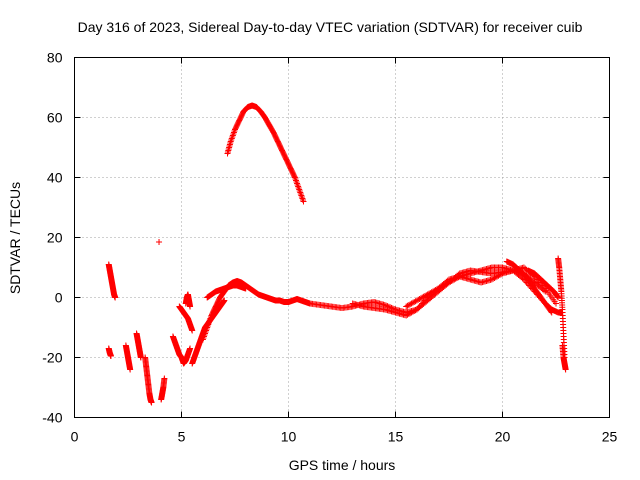 This screenshot has width=640, height=480. What do you see at coordinates (163, 389) in the screenshot?
I see `series-arc7` at bounding box center [163, 389].